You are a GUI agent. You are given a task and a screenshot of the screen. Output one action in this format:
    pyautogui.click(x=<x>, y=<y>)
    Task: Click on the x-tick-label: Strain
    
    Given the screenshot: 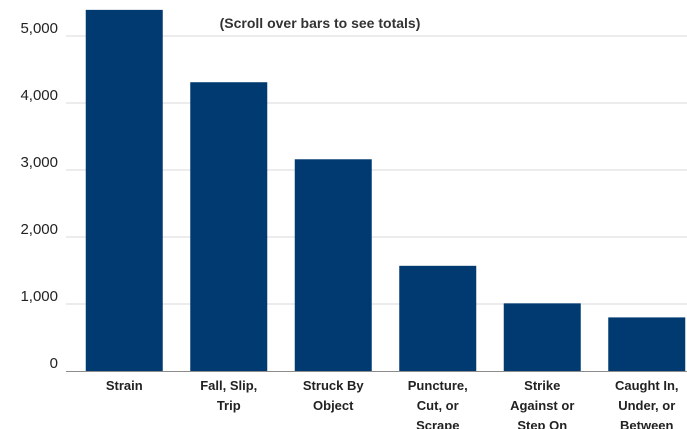 What is the action you would take?
    pyautogui.click(x=124, y=385)
    